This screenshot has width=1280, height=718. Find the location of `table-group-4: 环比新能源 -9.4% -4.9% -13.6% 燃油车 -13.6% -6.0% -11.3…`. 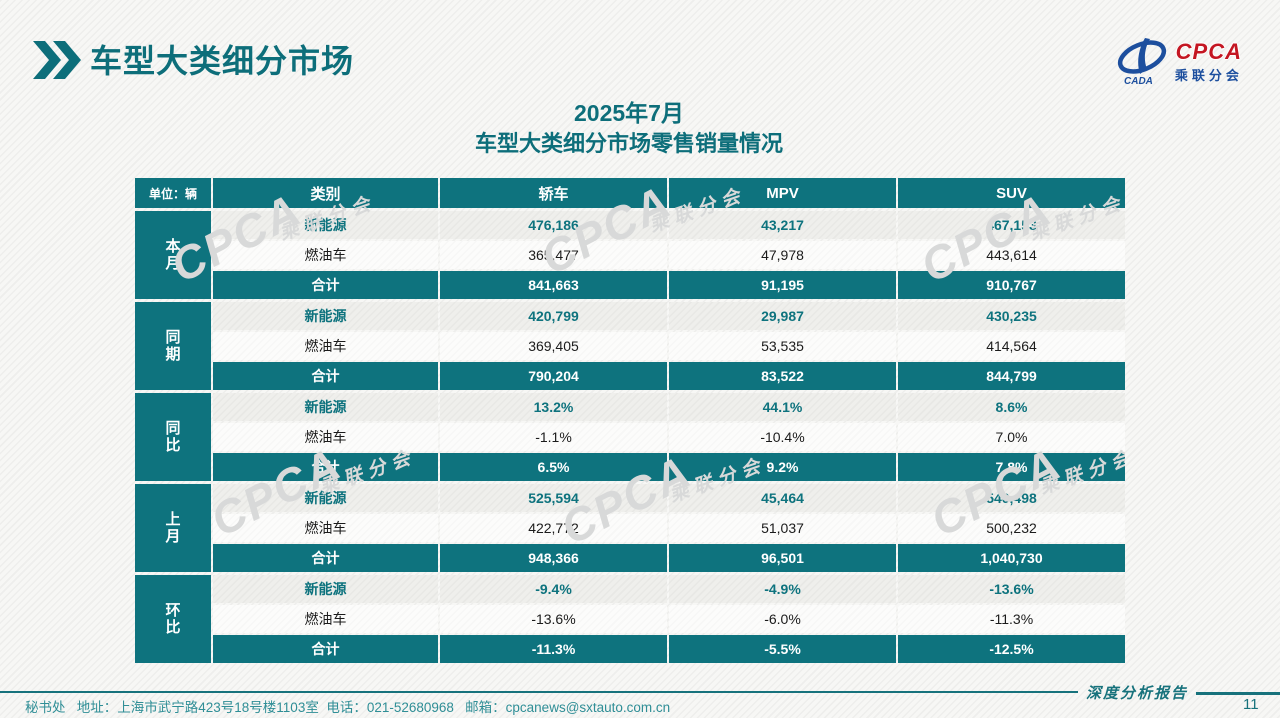

table-group-4: 环比新能源 -9.4% -4.9% -13.6% 燃油车 -13.6% -6.0% -11.3… is located at coordinates (630, 619).